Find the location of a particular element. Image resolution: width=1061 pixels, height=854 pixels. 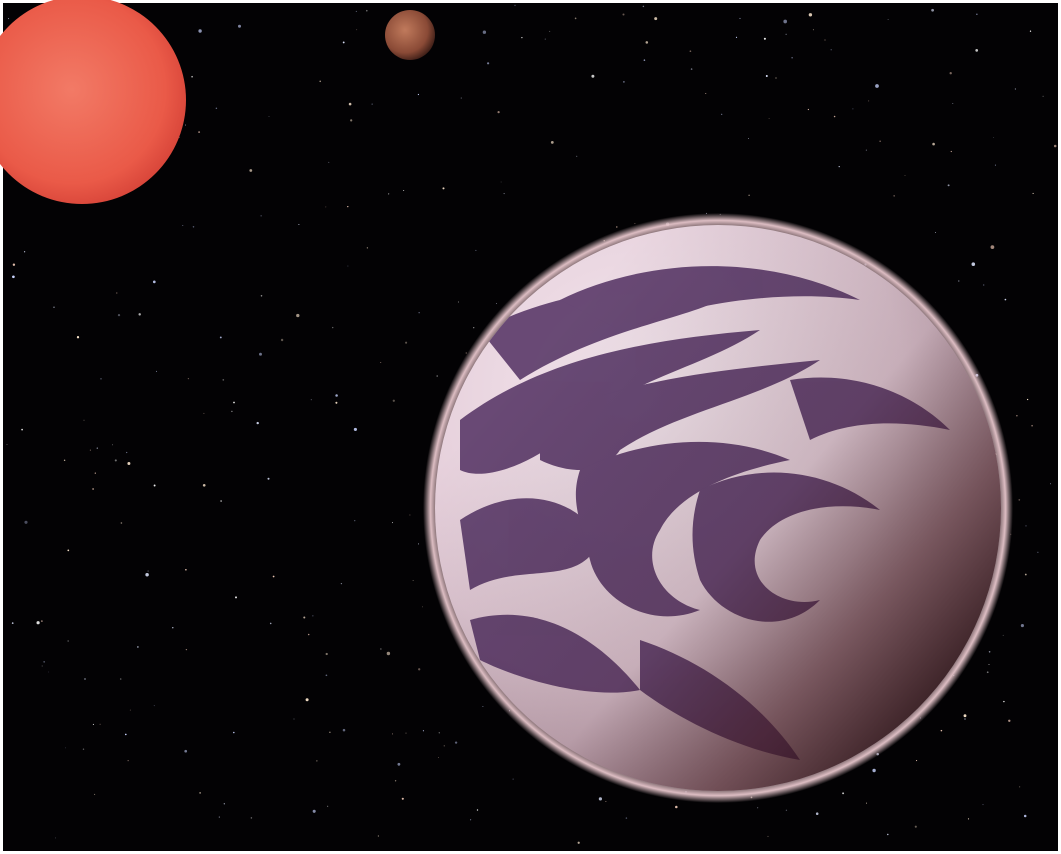

moon is located at coordinates (410, 35).